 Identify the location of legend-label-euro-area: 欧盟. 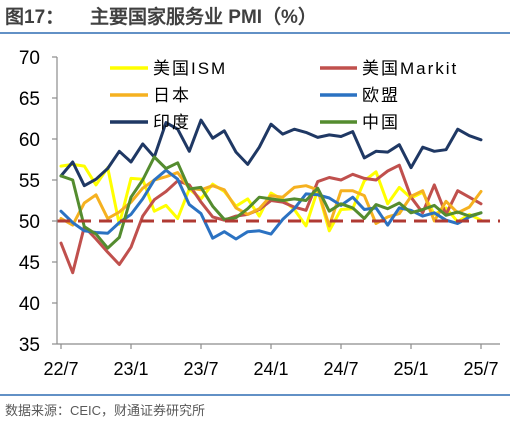
(381, 95).